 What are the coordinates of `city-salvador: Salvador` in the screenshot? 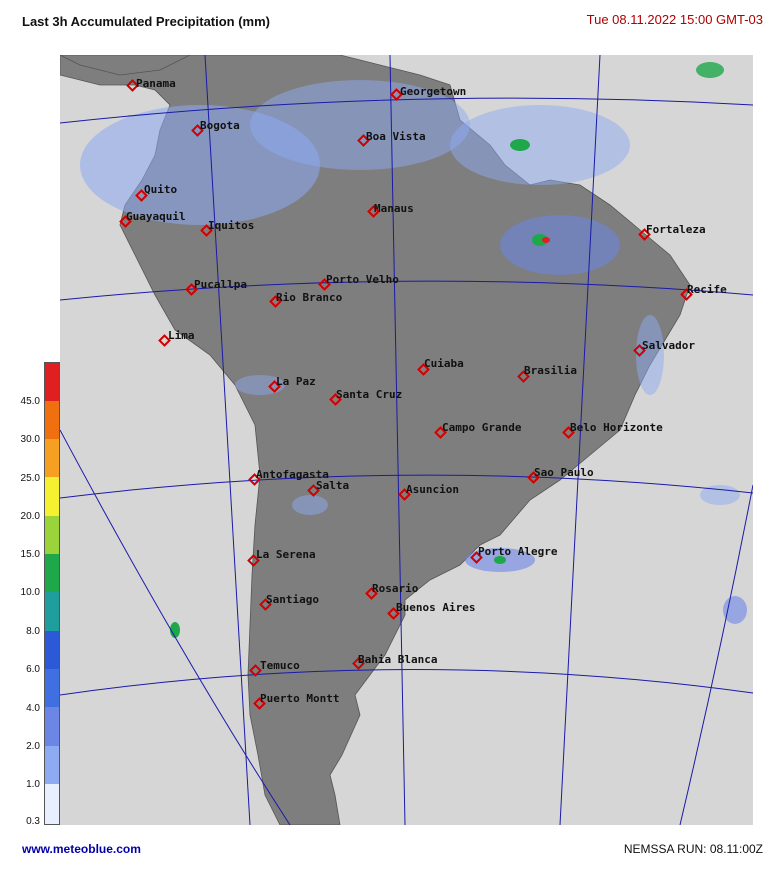 It's located at (664, 348).